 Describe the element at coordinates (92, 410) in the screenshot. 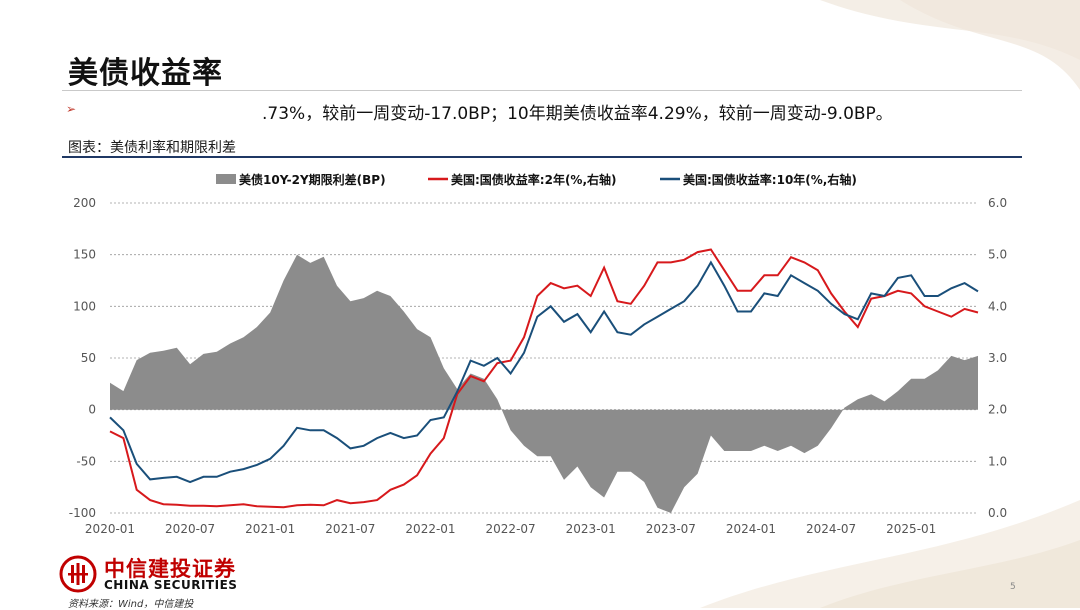

I see `y-left-tick-label: 0` at that location.